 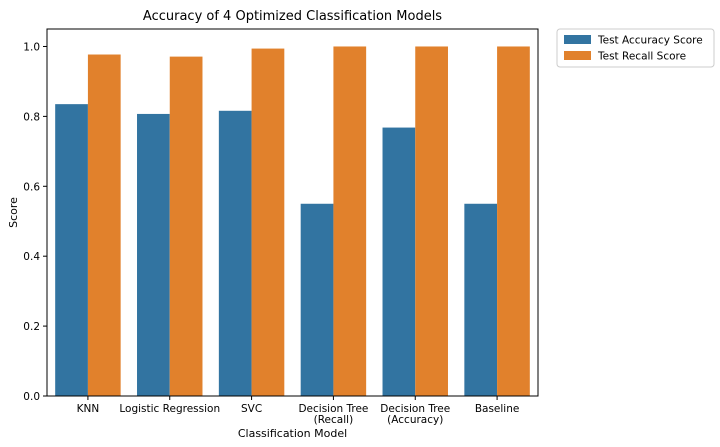 I want to click on y-tick-label: 0.8, so click(x=31, y=117).